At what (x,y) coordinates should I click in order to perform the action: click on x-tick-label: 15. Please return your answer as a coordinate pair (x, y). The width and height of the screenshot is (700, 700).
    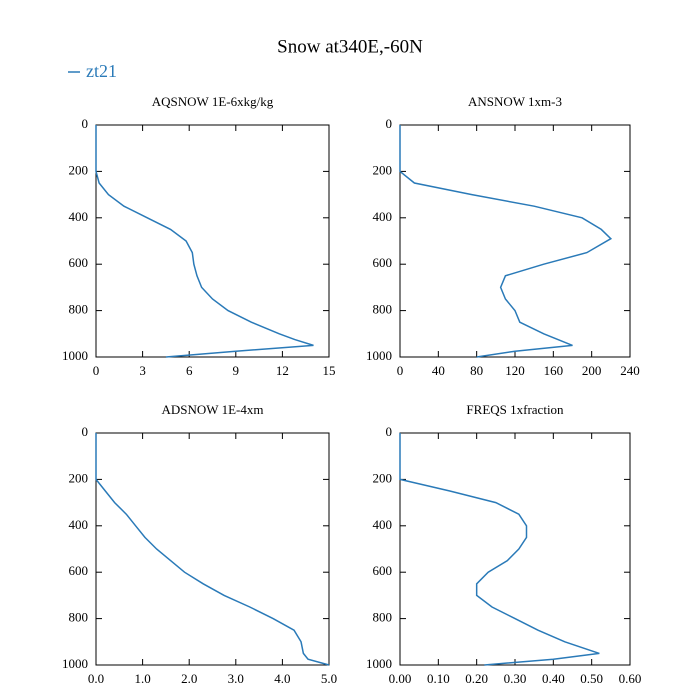
    Looking at the image, I should click on (329, 370).